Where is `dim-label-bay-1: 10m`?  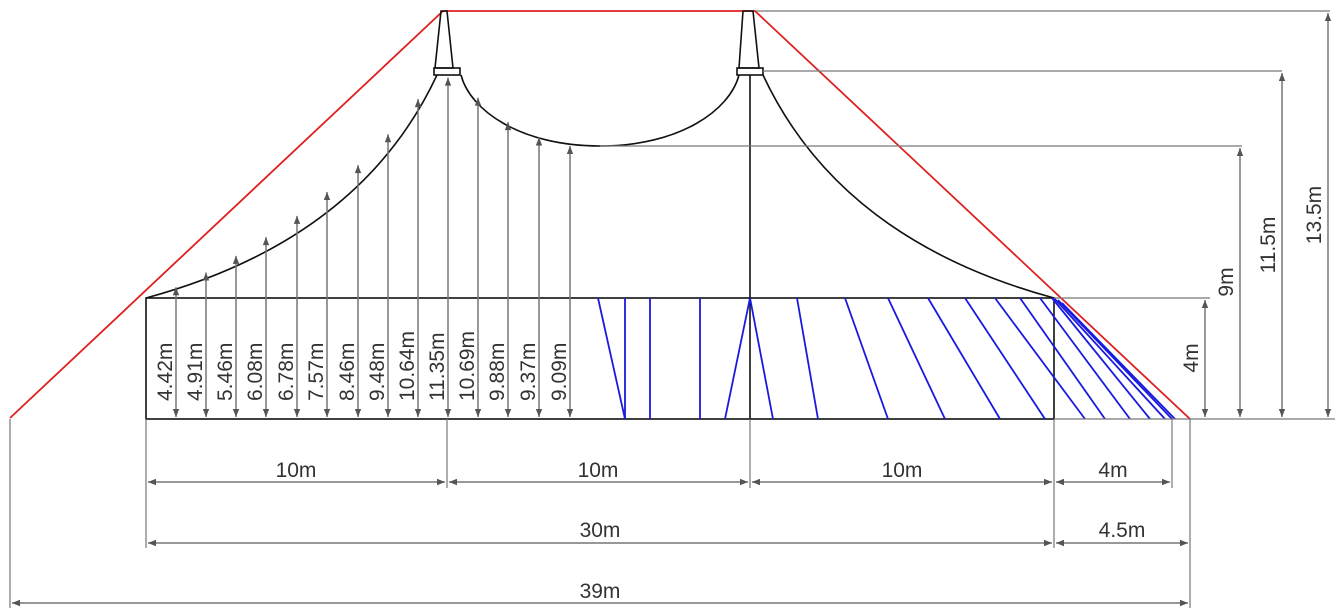 dim-label-bay-1: 10m is located at coordinates (296, 470).